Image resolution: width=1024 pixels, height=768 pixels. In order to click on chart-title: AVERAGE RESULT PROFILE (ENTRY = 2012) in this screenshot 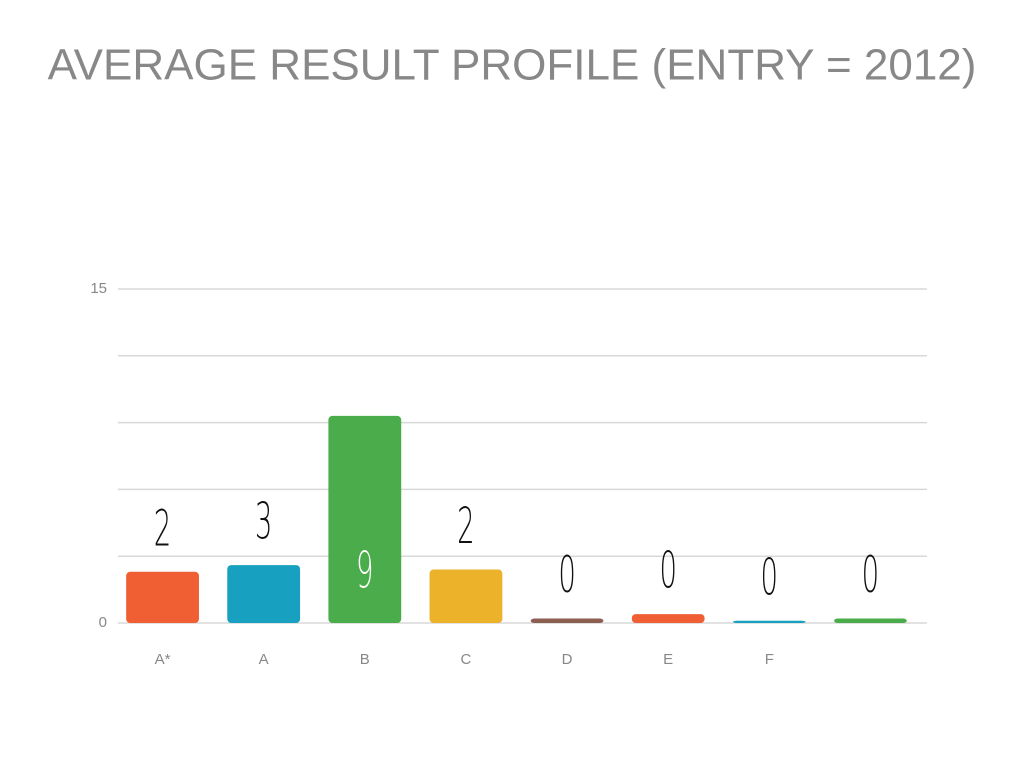, I will do `click(512, 65)`.